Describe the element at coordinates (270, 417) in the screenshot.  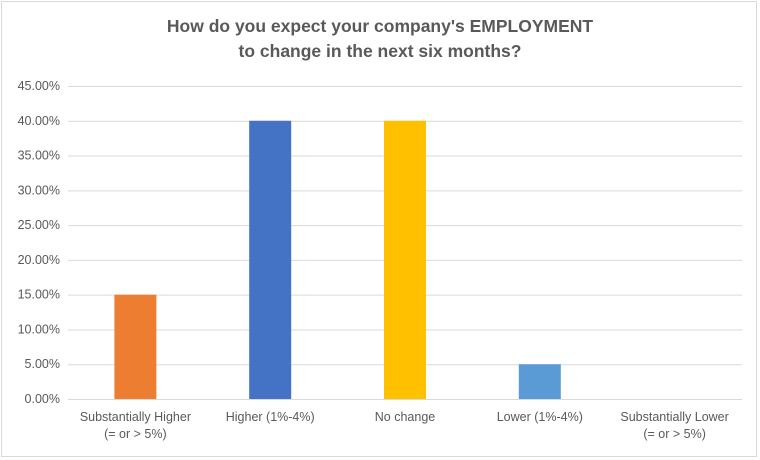
I see `x-tick-label: Higher (1%-4%)` at that location.